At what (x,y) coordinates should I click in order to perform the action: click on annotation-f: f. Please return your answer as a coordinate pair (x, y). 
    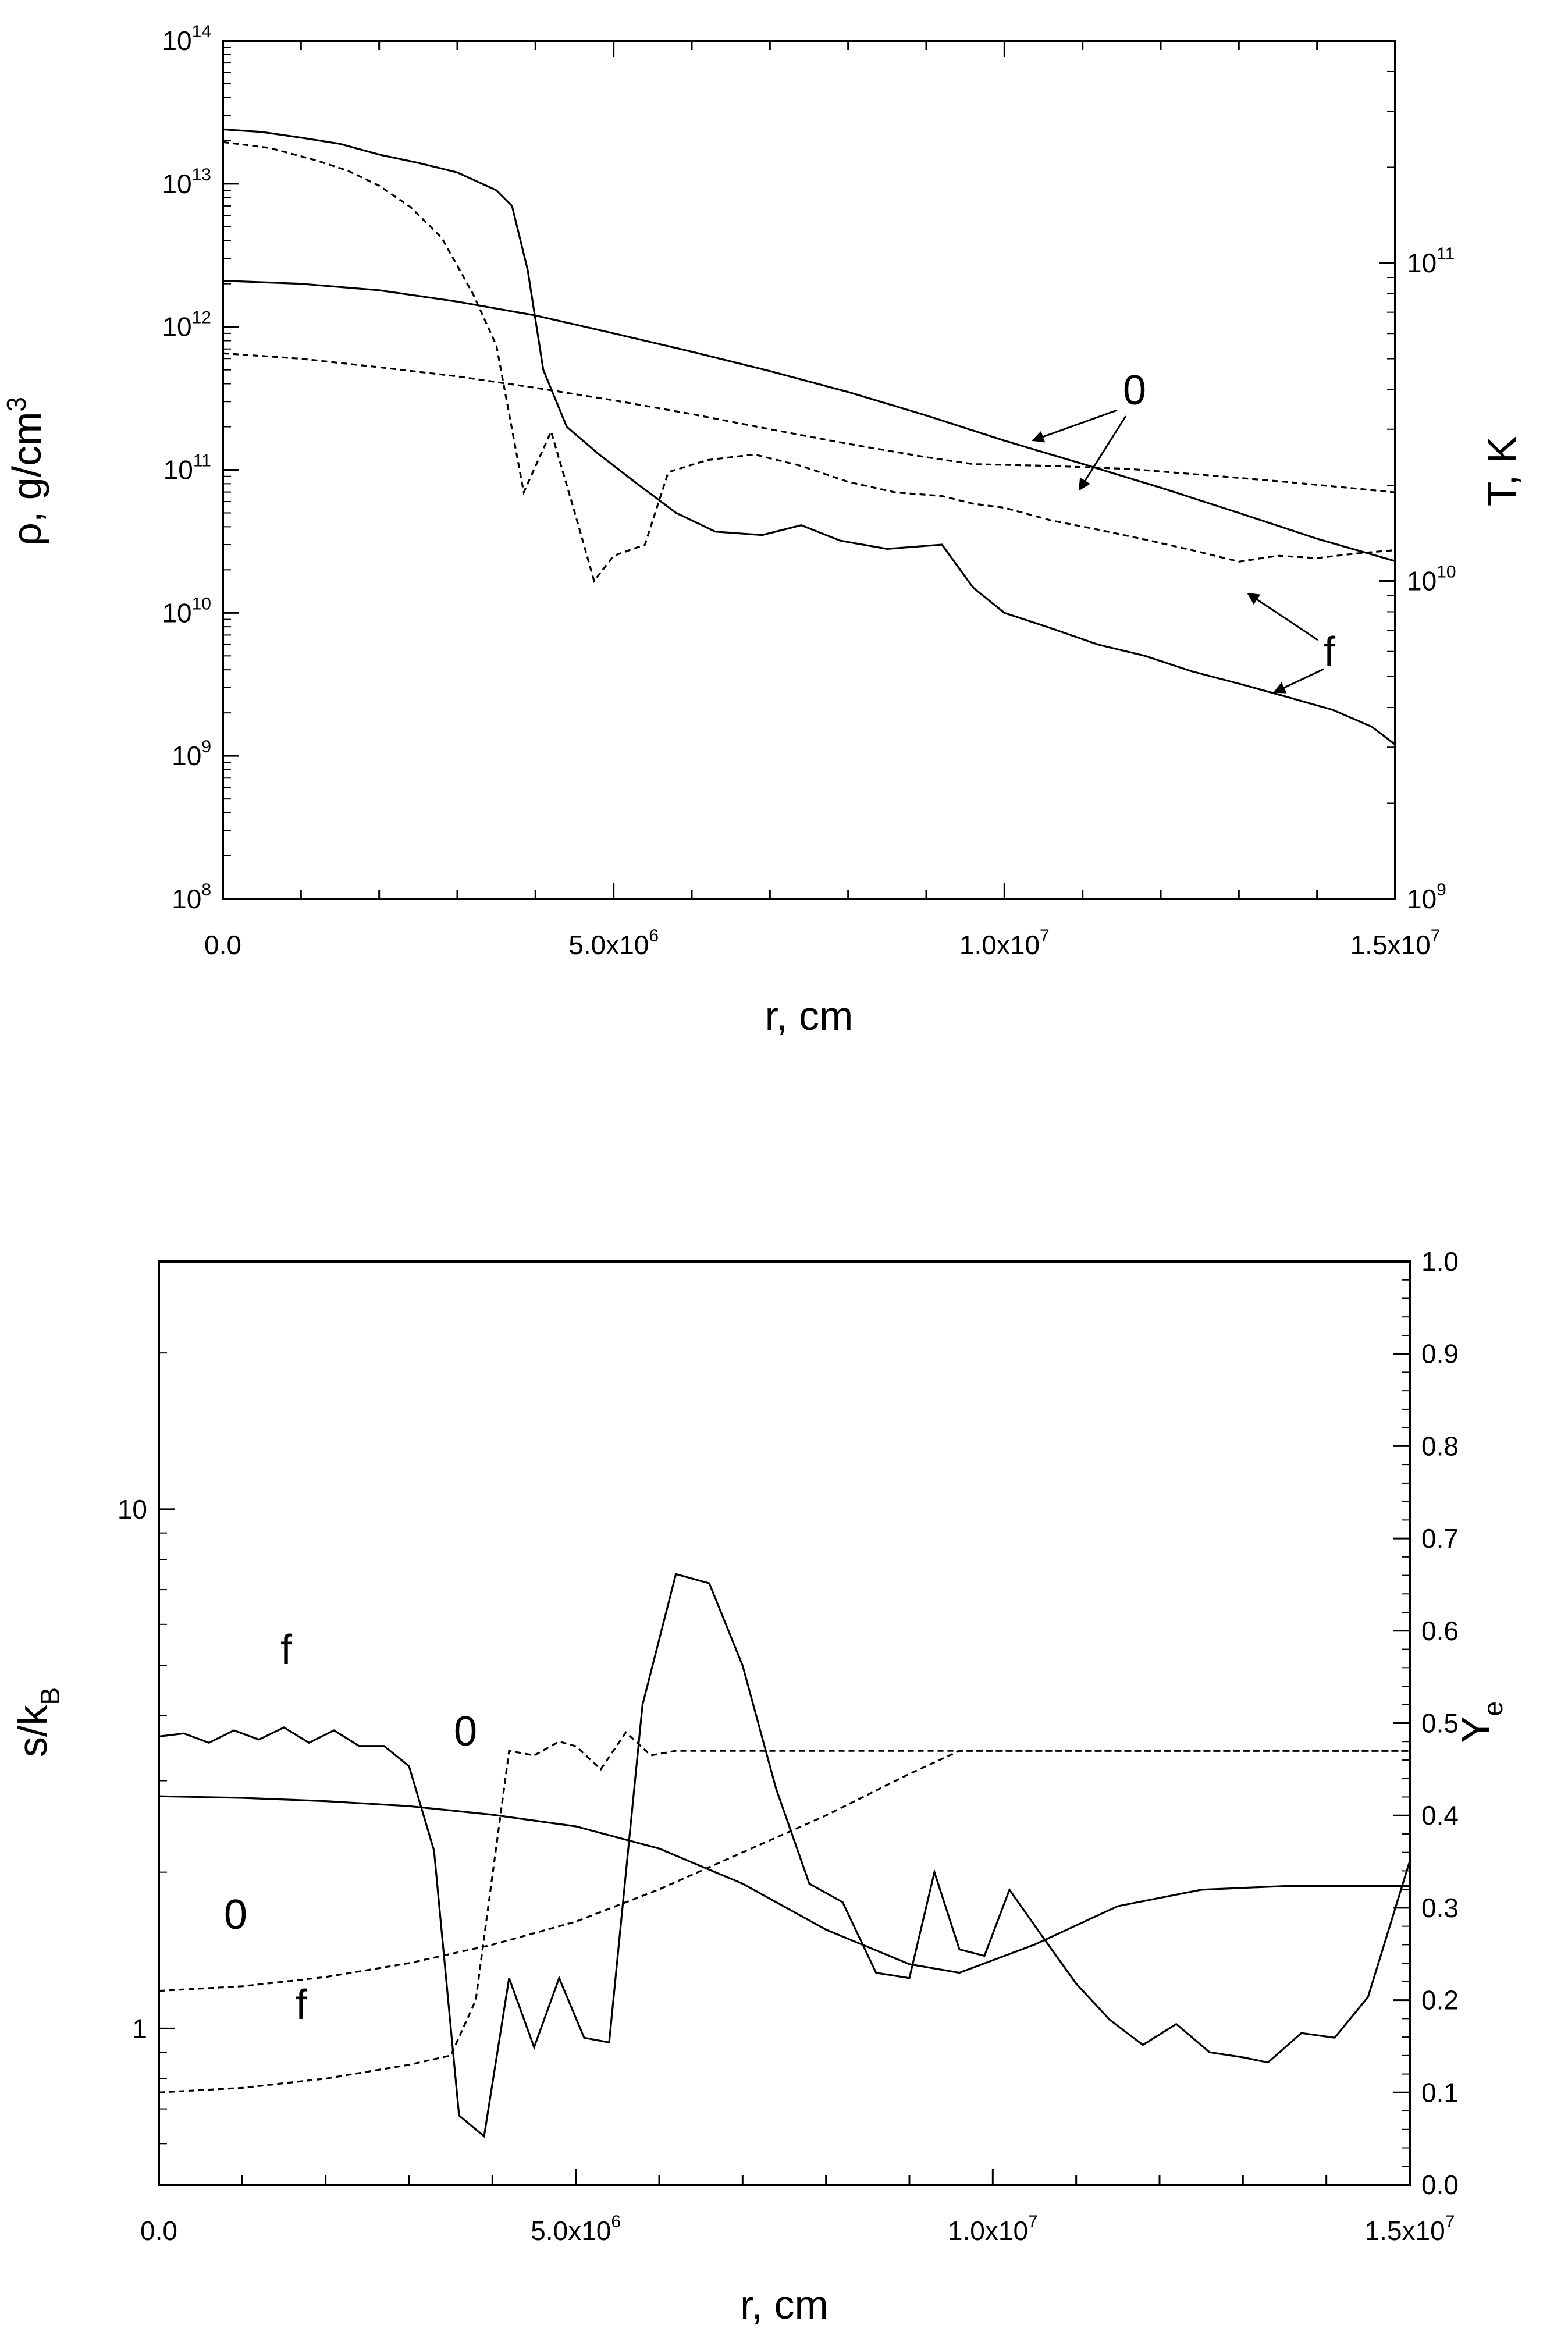
    Looking at the image, I should click on (1330, 652).